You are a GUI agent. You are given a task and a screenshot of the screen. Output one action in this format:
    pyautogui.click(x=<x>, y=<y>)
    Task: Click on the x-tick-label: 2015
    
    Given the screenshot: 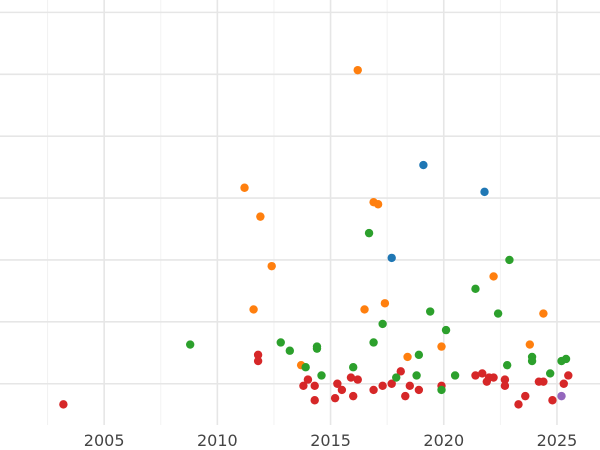 What is the action you would take?
    pyautogui.click(x=330, y=440)
    